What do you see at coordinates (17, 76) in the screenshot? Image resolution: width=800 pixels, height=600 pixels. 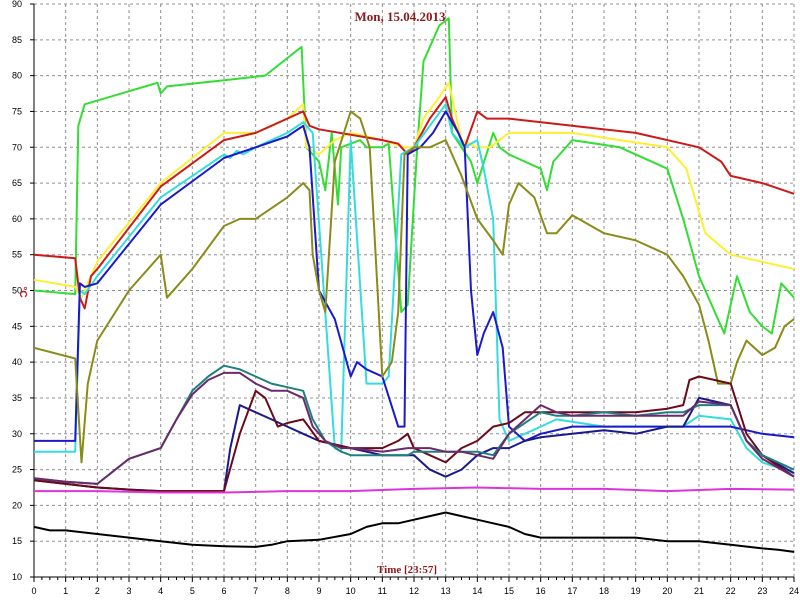 I see `y-tick-label: 80` at bounding box center [17, 76].